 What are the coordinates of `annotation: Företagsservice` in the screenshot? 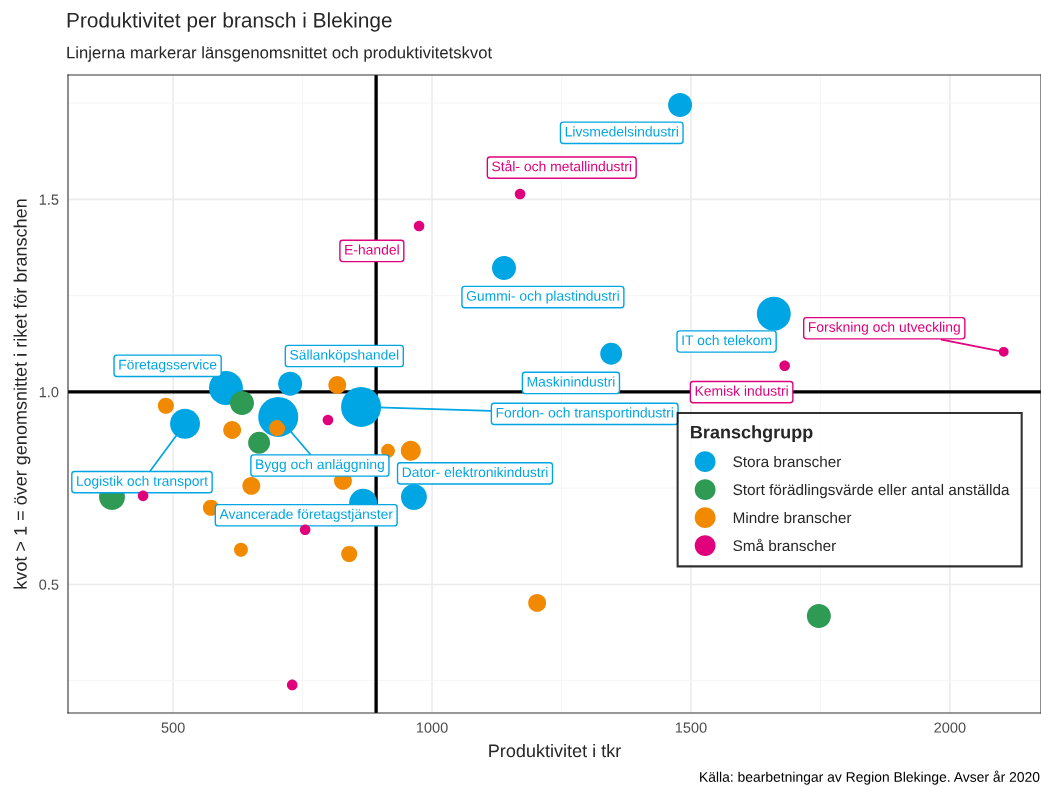 It's located at (168, 366).